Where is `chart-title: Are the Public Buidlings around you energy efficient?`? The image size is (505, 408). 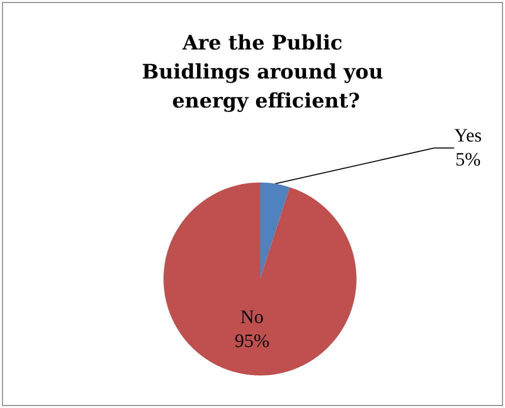
chart-title: Are the Public Buidlings around you energy efficient? is located at coordinates (266, 71).